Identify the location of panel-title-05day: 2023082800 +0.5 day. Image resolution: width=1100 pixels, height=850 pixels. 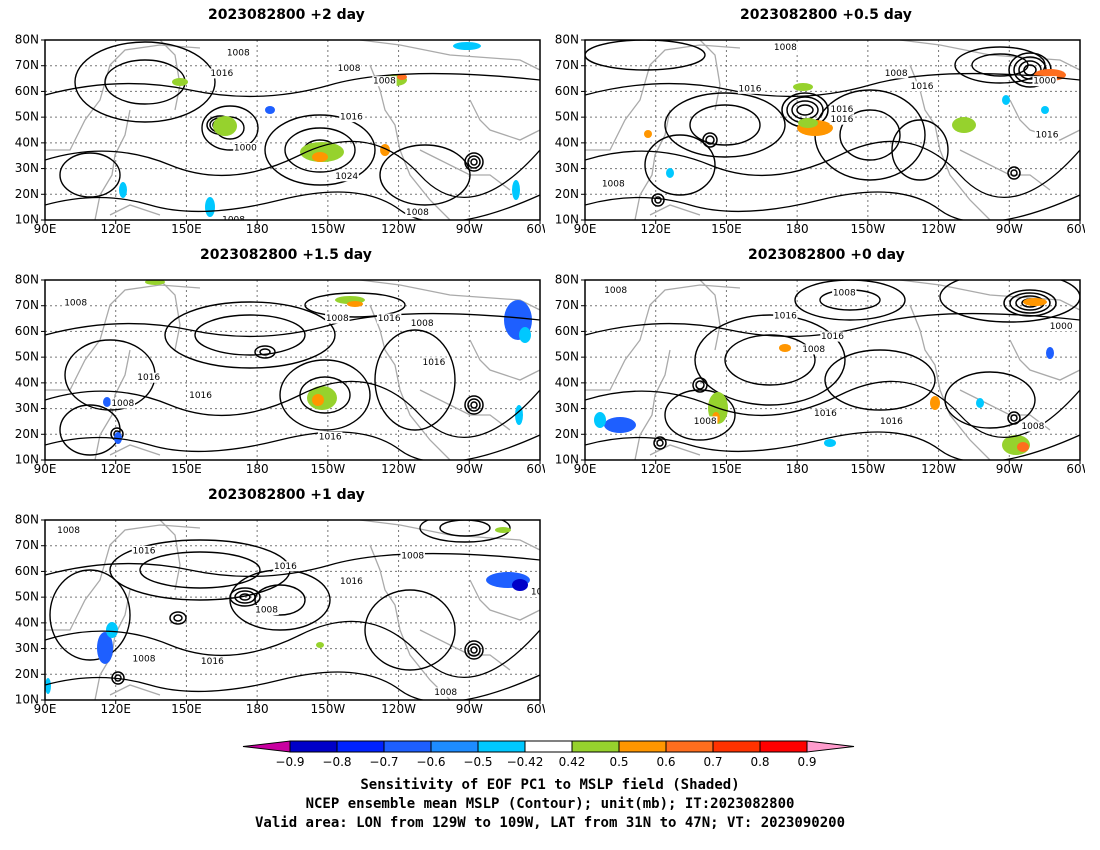
(826, 15).